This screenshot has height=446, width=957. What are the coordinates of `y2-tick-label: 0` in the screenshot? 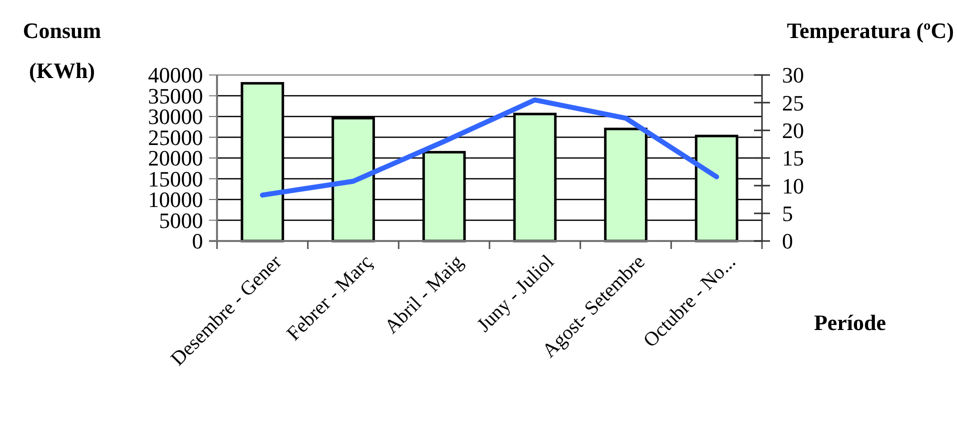 It's located at (787, 241).